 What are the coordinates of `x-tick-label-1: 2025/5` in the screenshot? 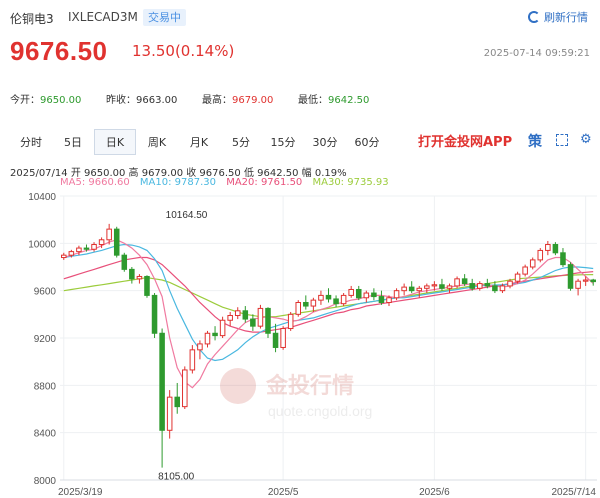 It's located at (283, 492).